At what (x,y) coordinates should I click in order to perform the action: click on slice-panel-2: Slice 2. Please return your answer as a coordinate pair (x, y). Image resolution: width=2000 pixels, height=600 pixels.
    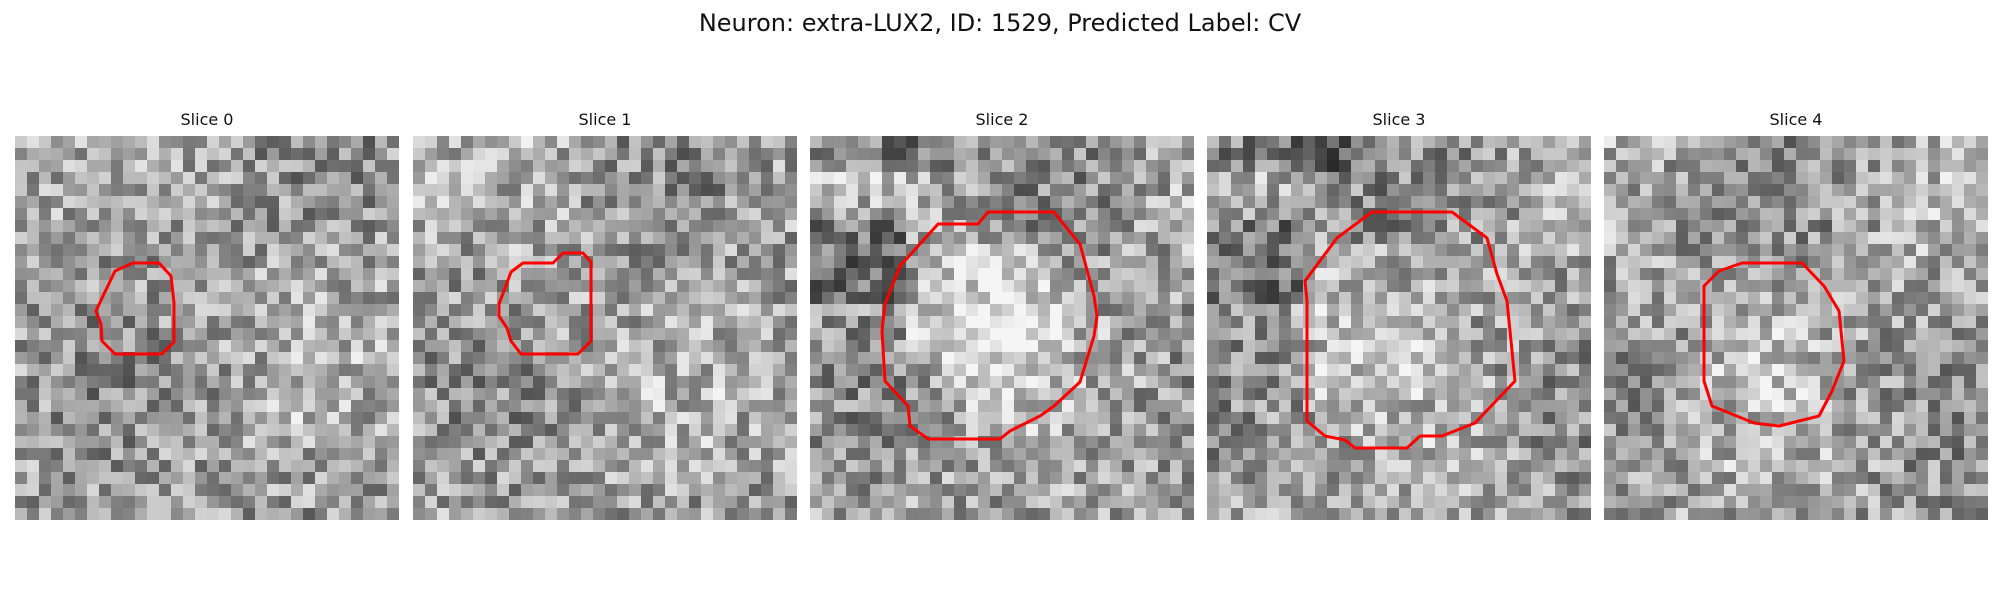
    Looking at the image, I should click on (1002, 315).